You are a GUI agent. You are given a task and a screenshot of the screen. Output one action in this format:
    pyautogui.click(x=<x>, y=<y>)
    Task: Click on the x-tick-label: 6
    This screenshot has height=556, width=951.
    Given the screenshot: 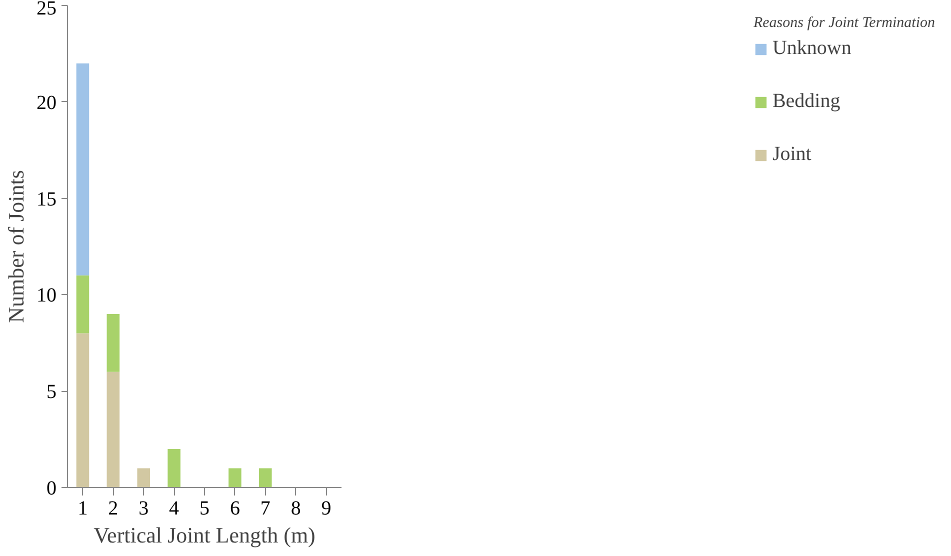 What is the action you would take?
    pyautogui.click(x=235, y=509)
    